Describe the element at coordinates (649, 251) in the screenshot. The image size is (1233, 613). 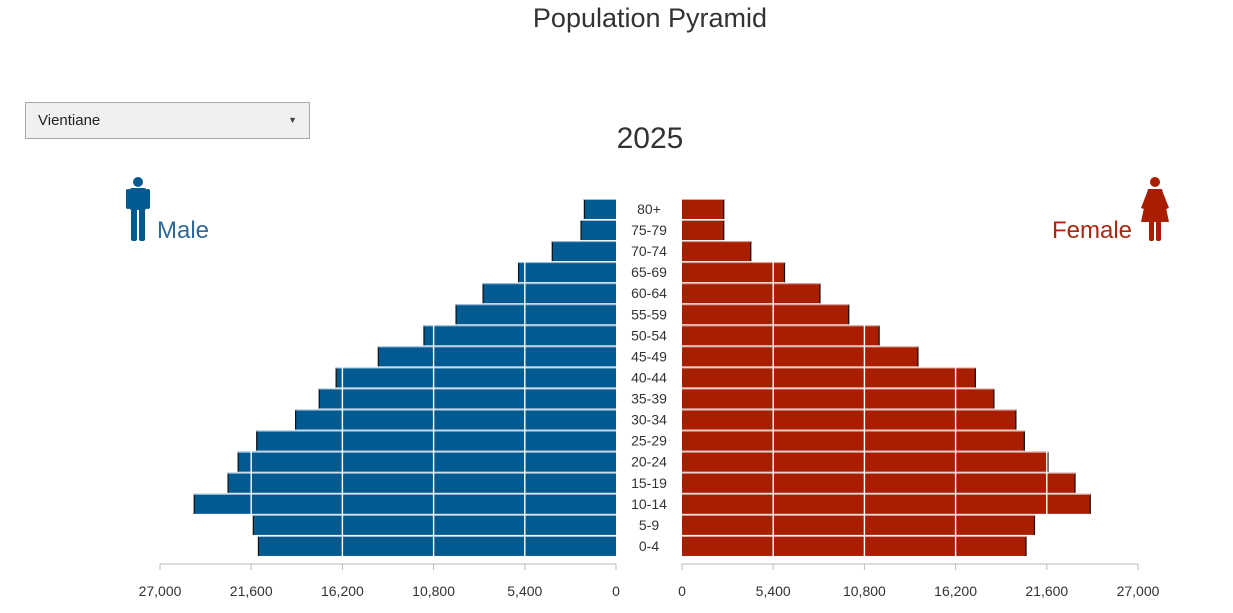
I see `age-label-70-74: 70-74` at that location.